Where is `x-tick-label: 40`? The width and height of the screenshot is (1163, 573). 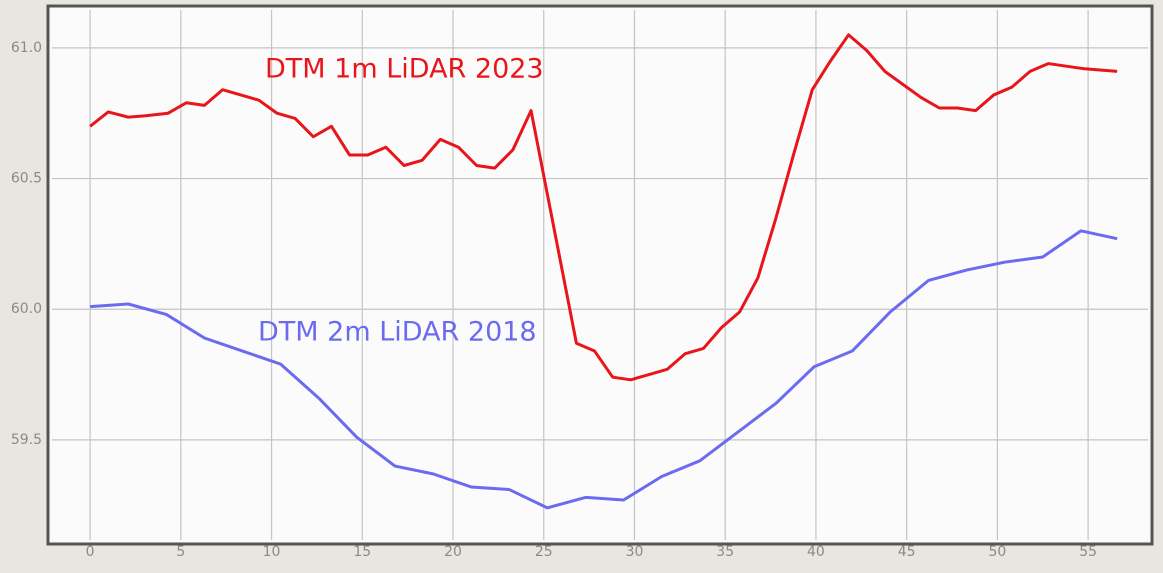
x-tick-label: 40 is located at coordinates (816, 552).